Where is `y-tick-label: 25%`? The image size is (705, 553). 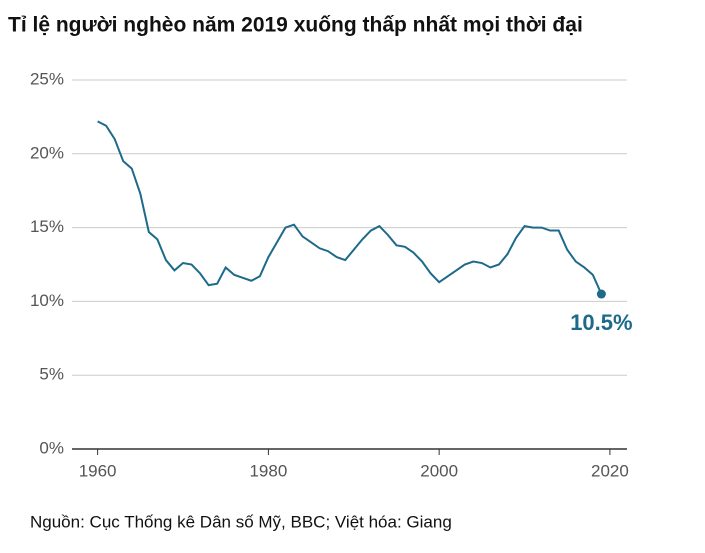 y-tick-label: 25% is located at coordinates (47, 78).